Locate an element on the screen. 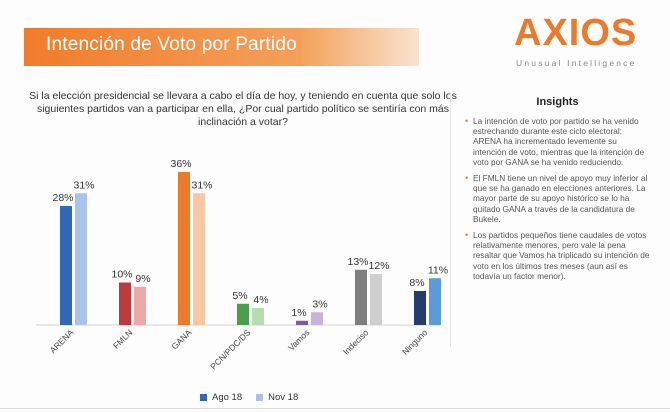  x-tick-label: PCN/PDC/DS is located at coordinates (230, 349).